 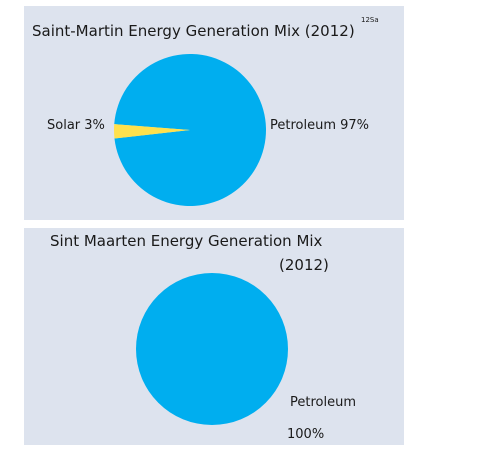 What do you see at coordinates (152, 131) in the screenshot?
I see `pie-slice-solar` at bounding box center [152, 131].